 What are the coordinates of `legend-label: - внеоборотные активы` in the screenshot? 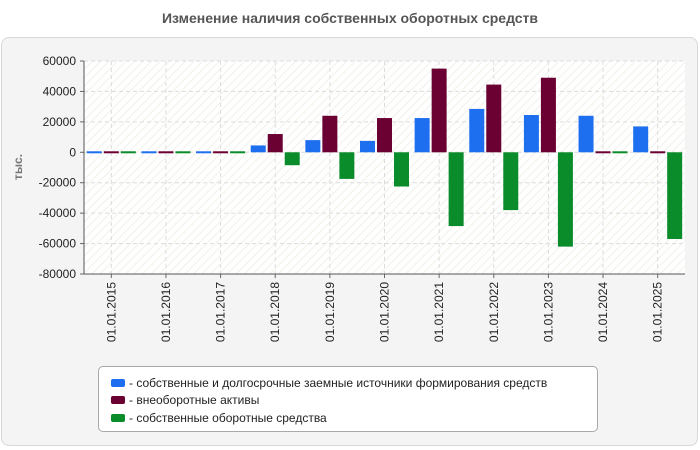 It's located at (194, 400).